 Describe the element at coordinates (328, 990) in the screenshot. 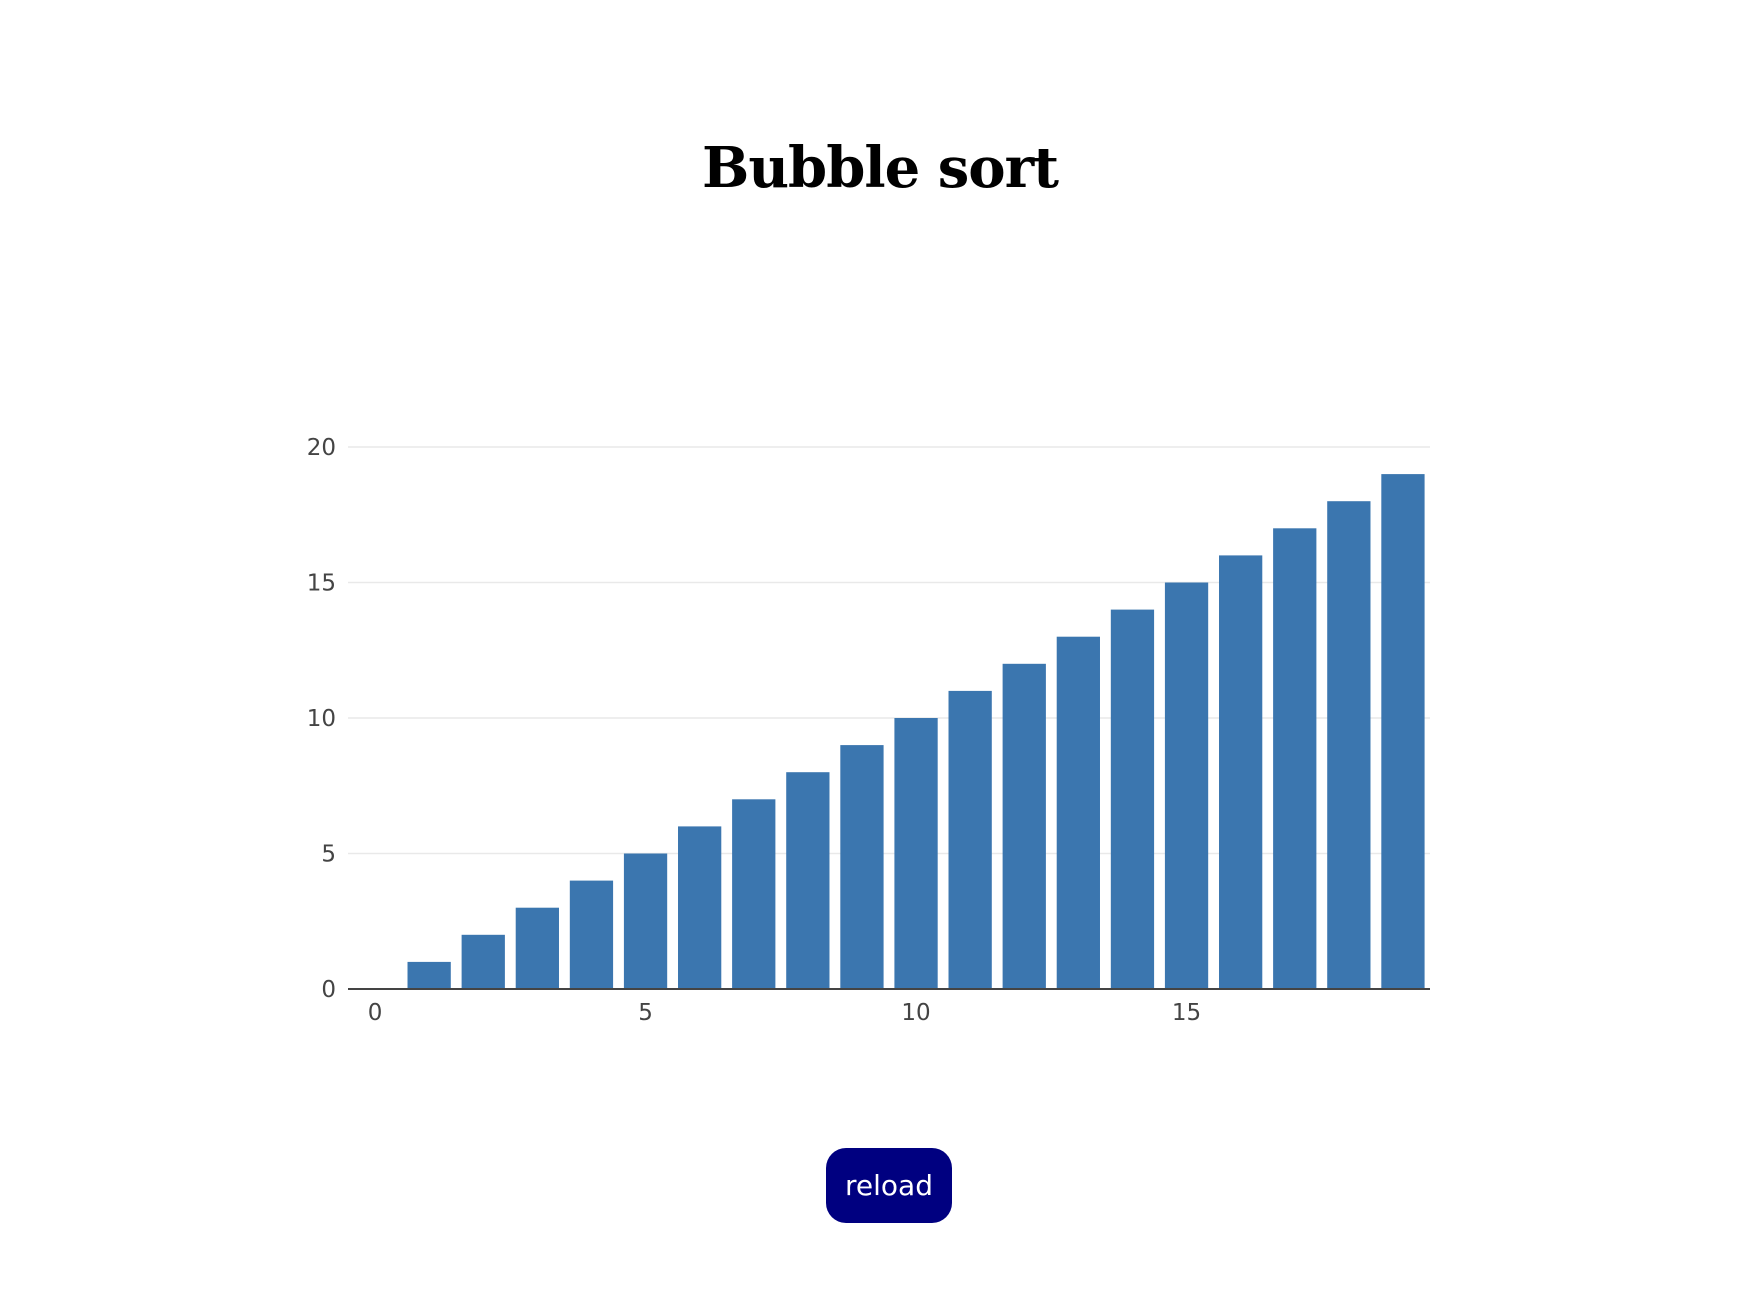

I see `y-tick-label-0: 0` at that location.